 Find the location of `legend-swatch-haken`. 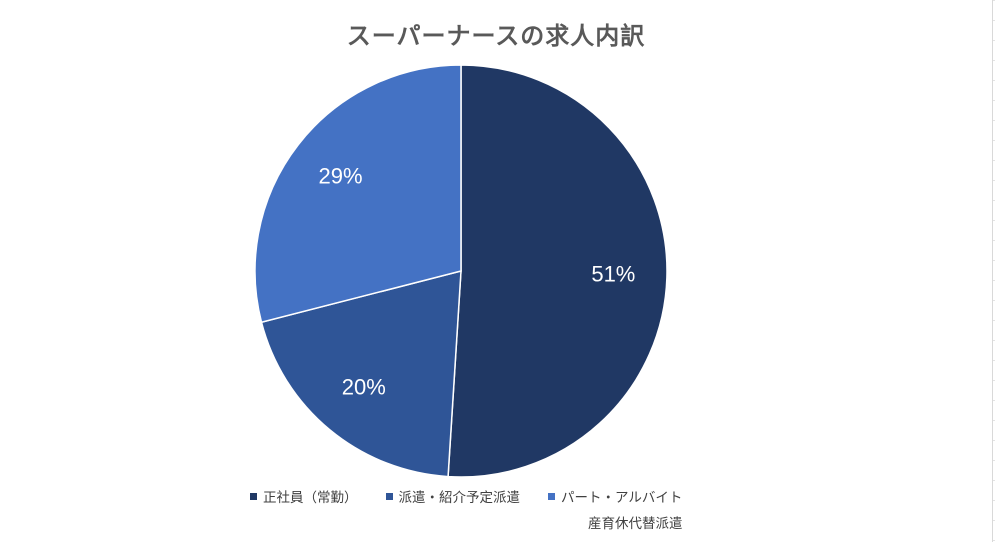

legend-swatch-haken is located at coordinates (389, 496).